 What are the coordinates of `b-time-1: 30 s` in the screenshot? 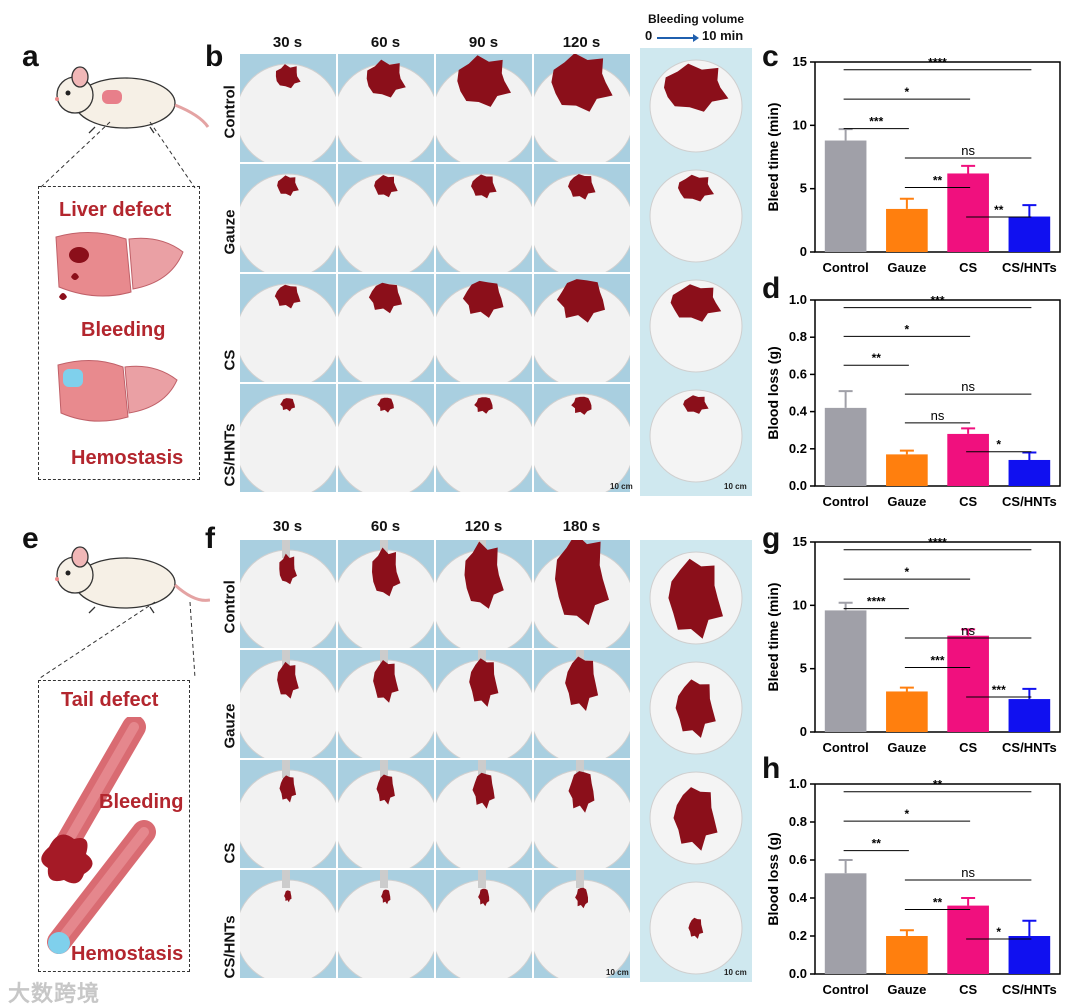 It's located at (287, 42).